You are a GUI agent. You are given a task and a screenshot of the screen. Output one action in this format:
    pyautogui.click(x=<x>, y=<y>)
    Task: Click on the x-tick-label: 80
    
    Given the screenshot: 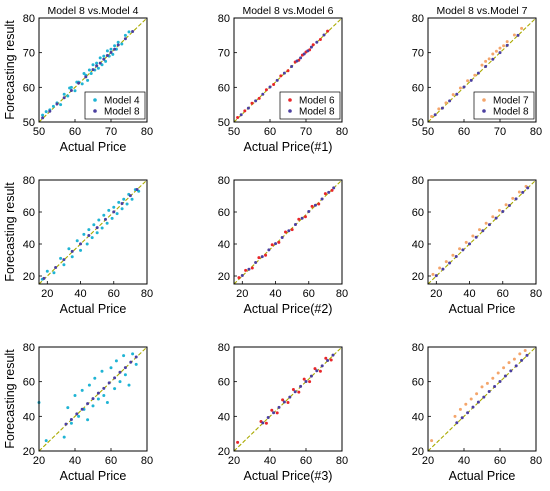 What is the action you would take?
    pyautogui.click(x=536, y=461)
    